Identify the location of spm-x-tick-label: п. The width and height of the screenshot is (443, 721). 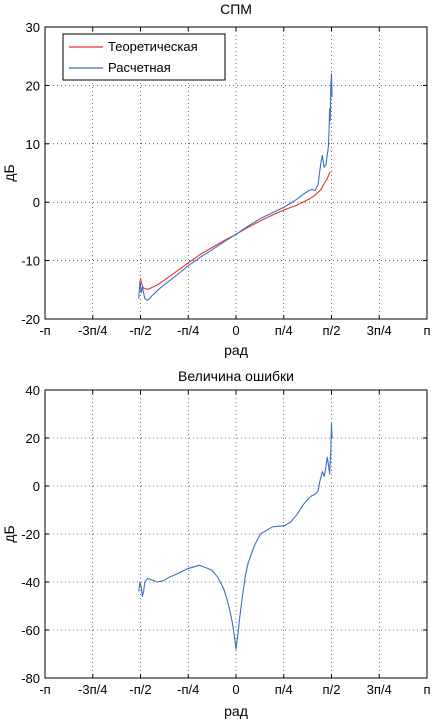
(426, 330).